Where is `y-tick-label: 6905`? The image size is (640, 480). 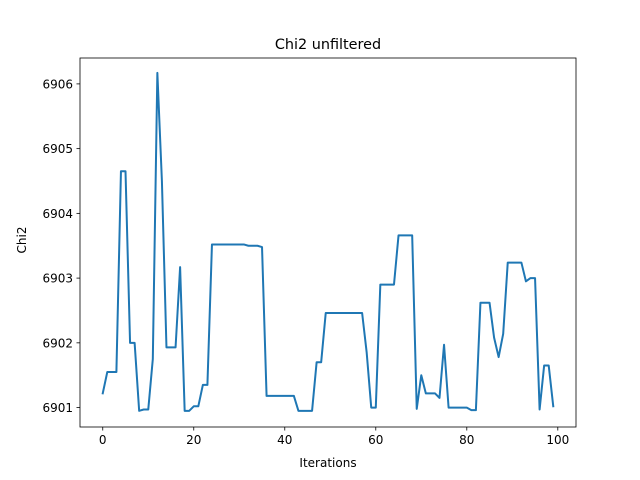 y-tick-label: 6905 is located at coordinates (57, 149).